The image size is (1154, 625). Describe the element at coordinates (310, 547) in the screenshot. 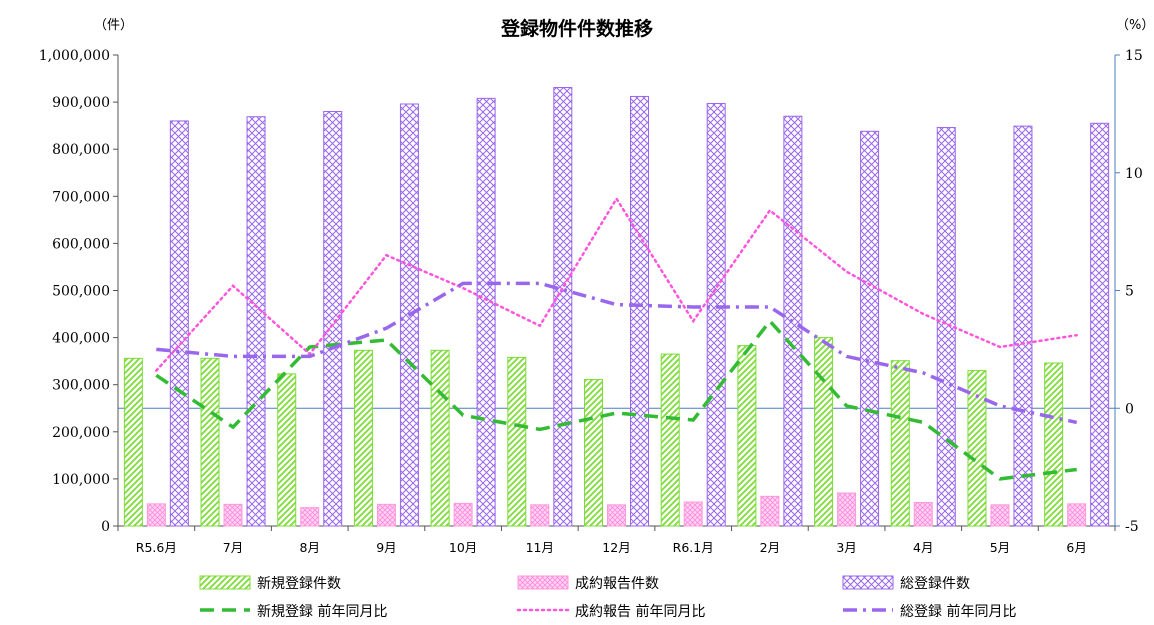

I see `x-axis-tick-label: 8月` at that location.